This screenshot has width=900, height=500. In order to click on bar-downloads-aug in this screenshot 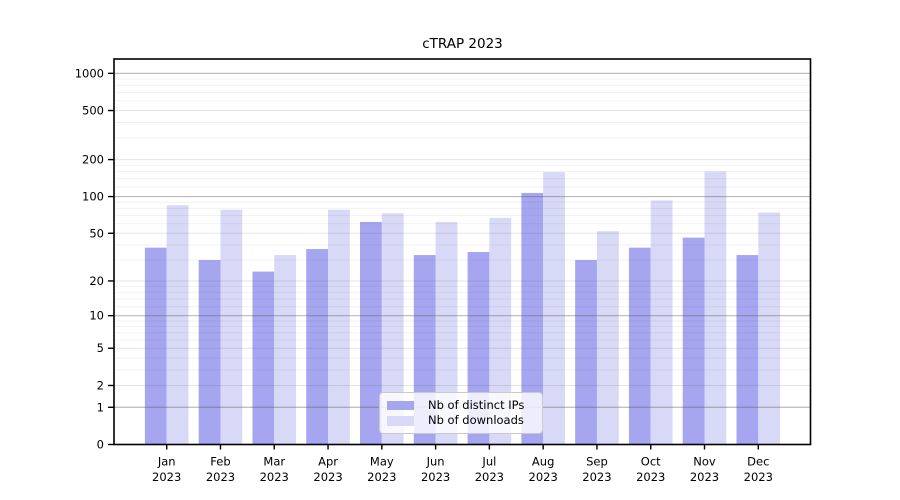, I will do `click(554, 308)`.